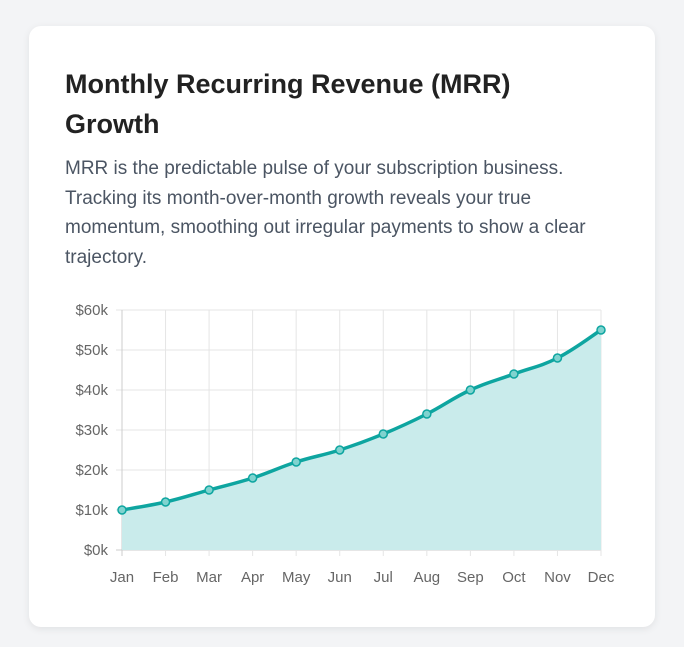  Describe the element at coordinates (340, 577) in the screenshot. I see `x-tick-label: Jun` at that location.